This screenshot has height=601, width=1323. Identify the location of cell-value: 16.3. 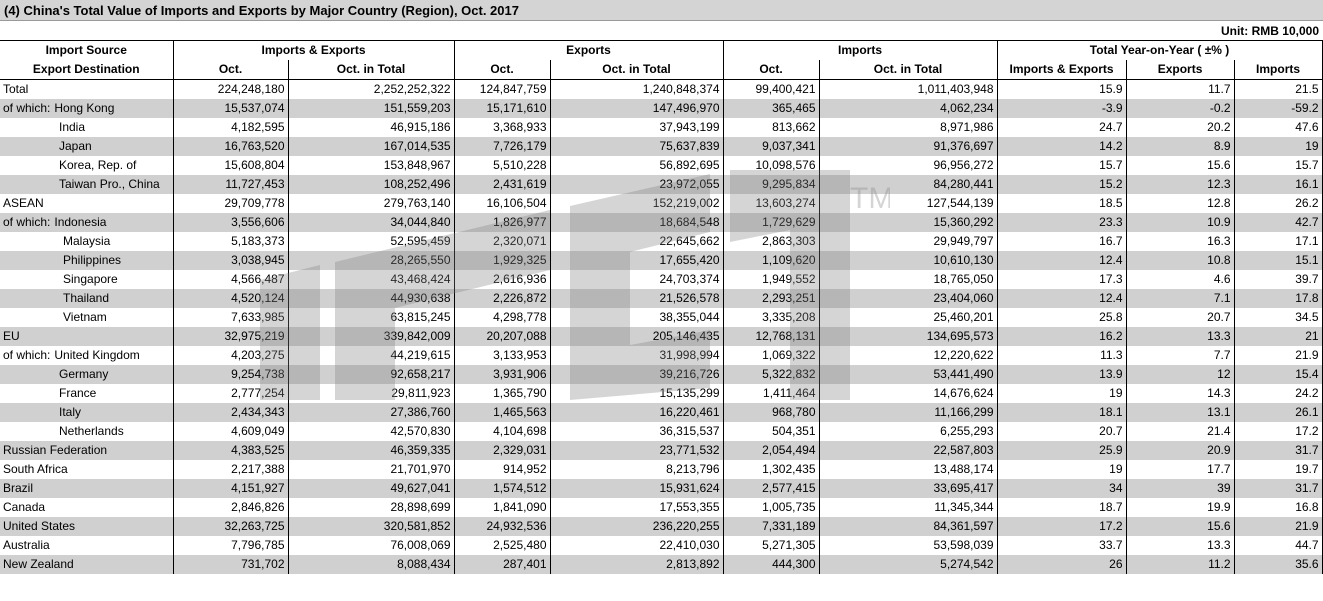
(1180, 241).